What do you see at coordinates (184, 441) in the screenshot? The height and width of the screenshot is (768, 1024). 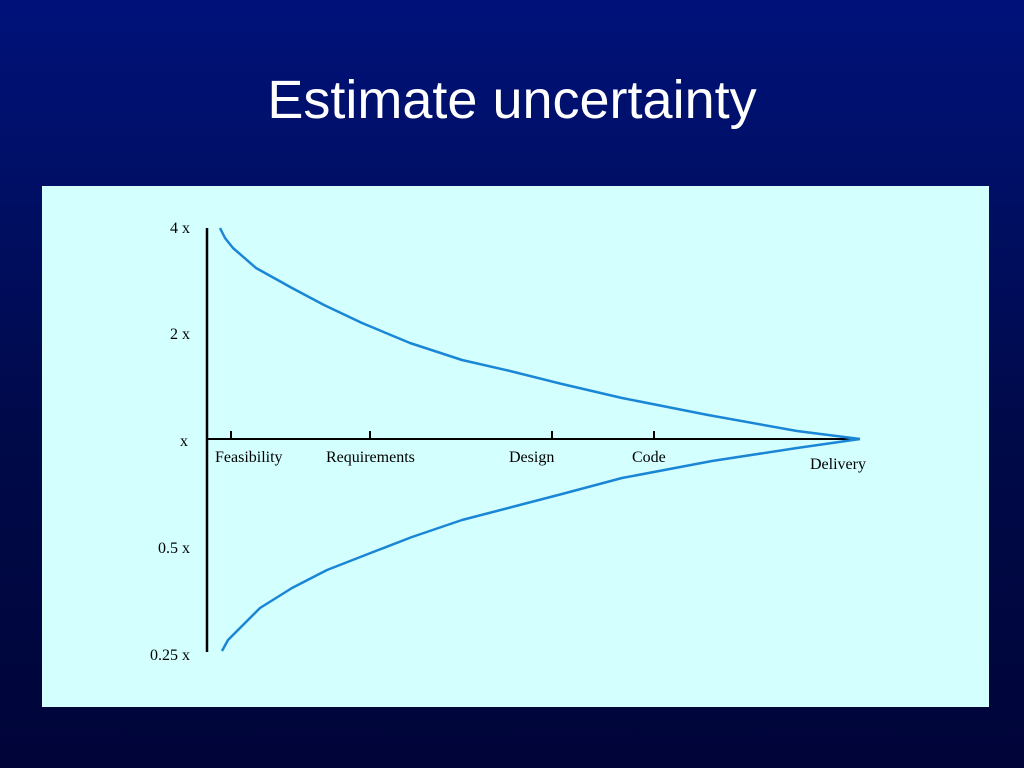 I see `y-label-x: x` at bounding box center [184, 441].